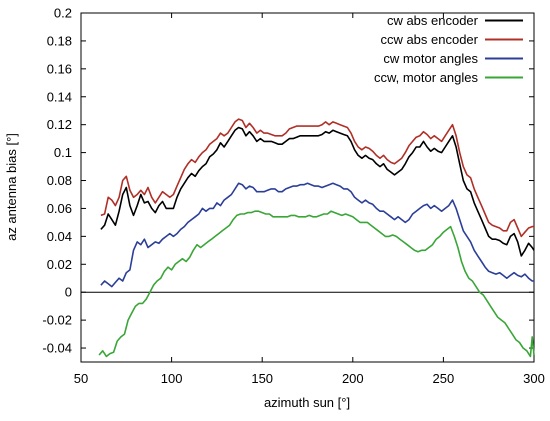 This screenshot has width=550, height=421. What do you see at coordinates (57, 320) in the screenshot?
I see `y-tick-label: -0.02` at bounding box center [57, 320].